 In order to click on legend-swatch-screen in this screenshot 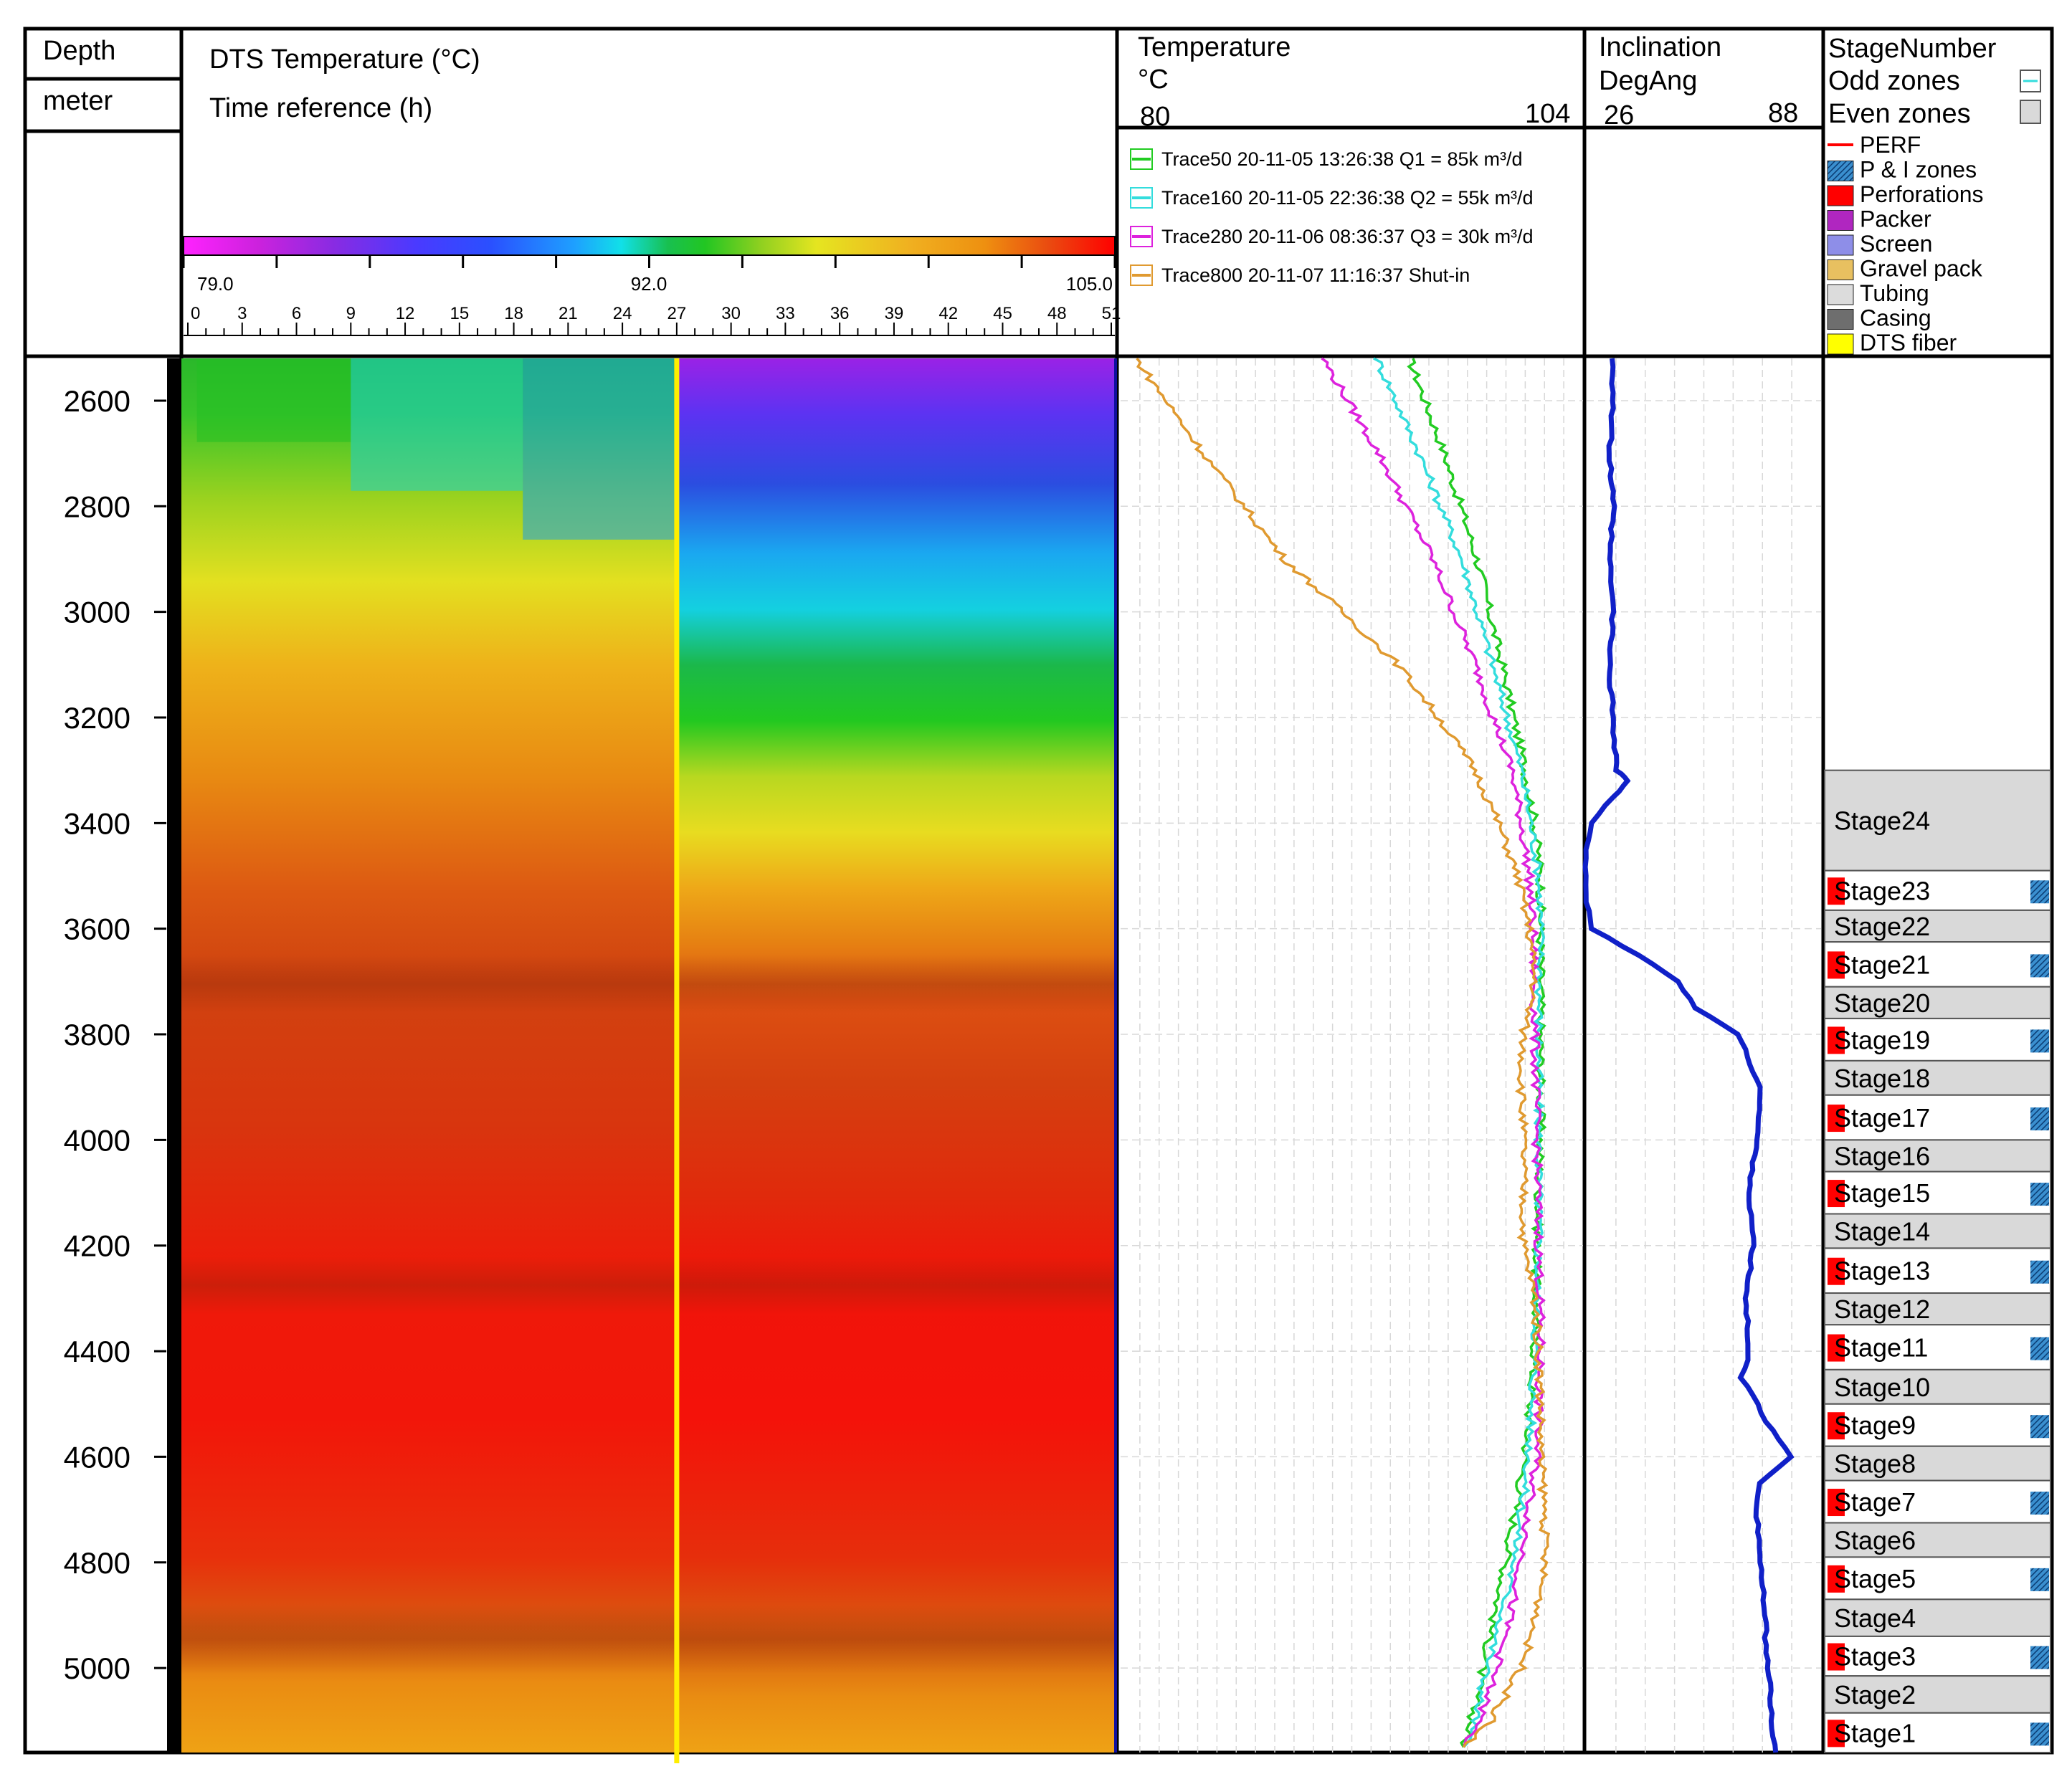, I will do `click(1841, 245)`.